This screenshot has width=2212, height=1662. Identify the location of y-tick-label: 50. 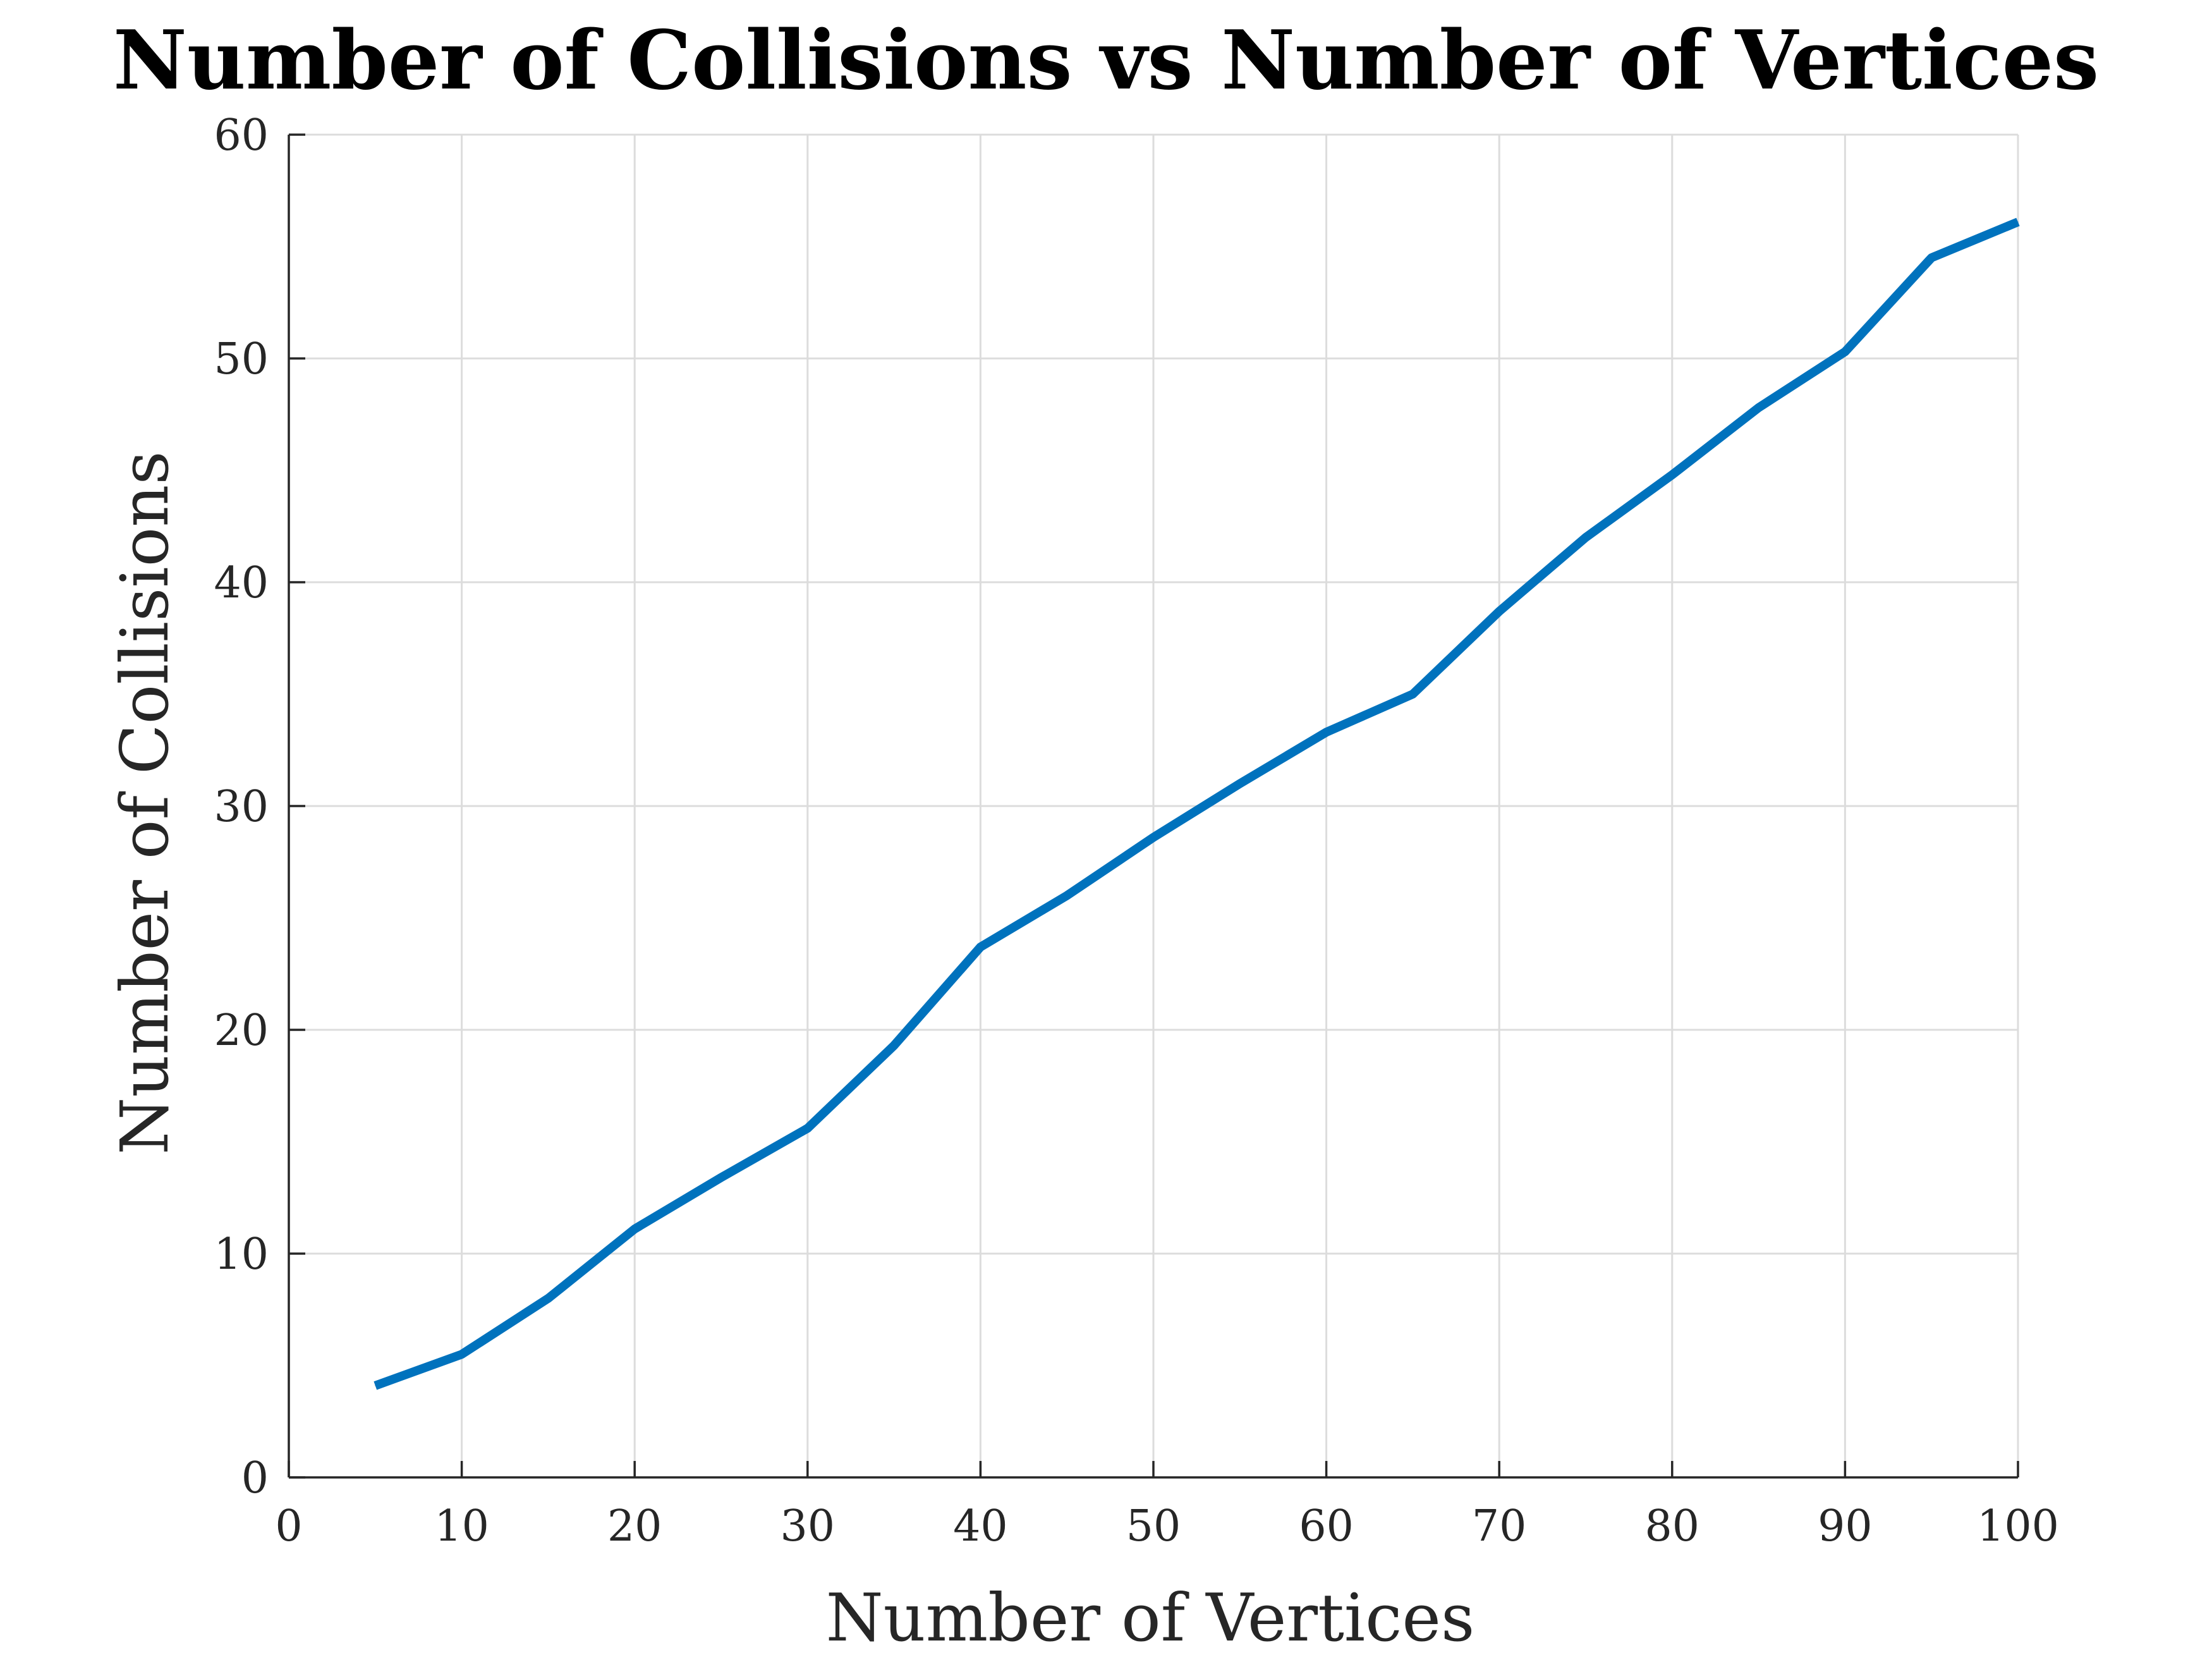
(241, 359).